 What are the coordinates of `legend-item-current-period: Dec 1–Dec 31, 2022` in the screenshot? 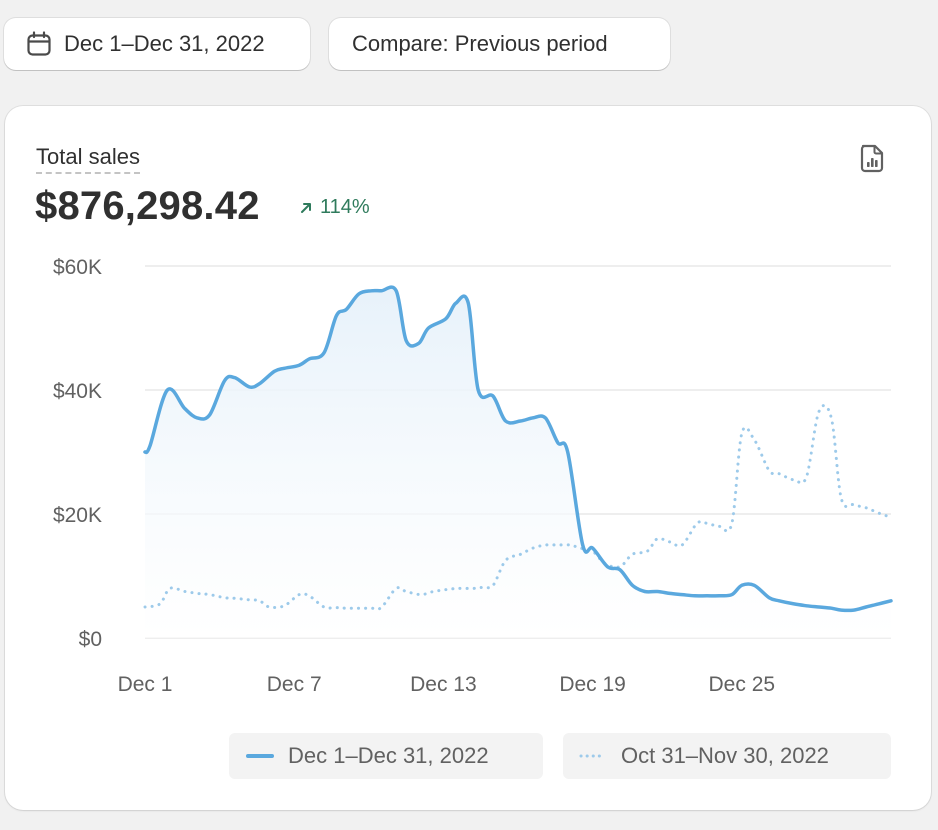 It's located at (386, 756).